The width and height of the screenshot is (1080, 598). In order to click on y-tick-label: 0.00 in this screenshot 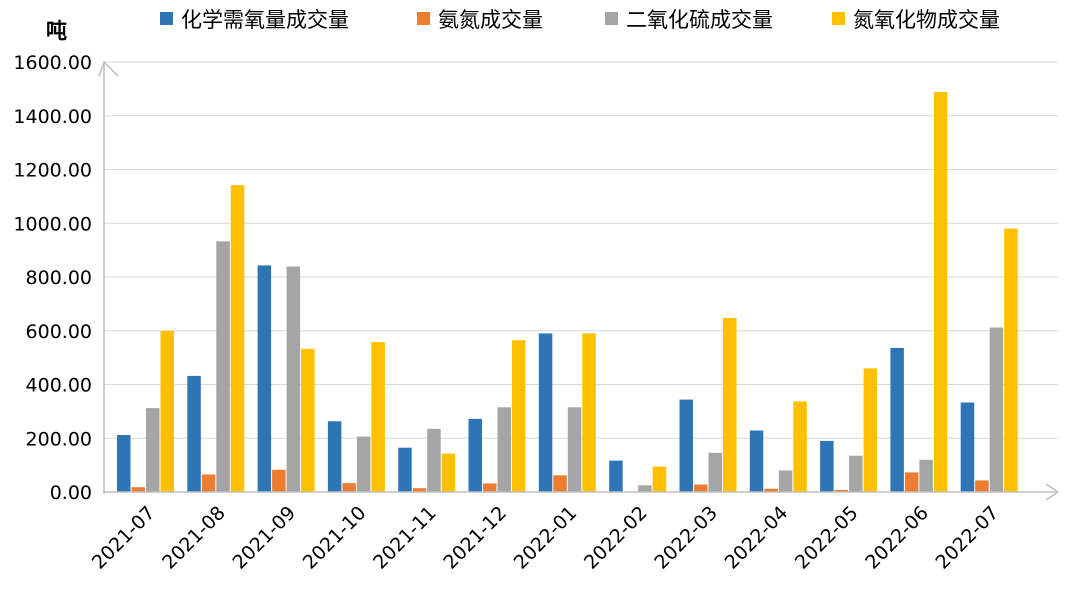, I will do `click(71, 493)`.